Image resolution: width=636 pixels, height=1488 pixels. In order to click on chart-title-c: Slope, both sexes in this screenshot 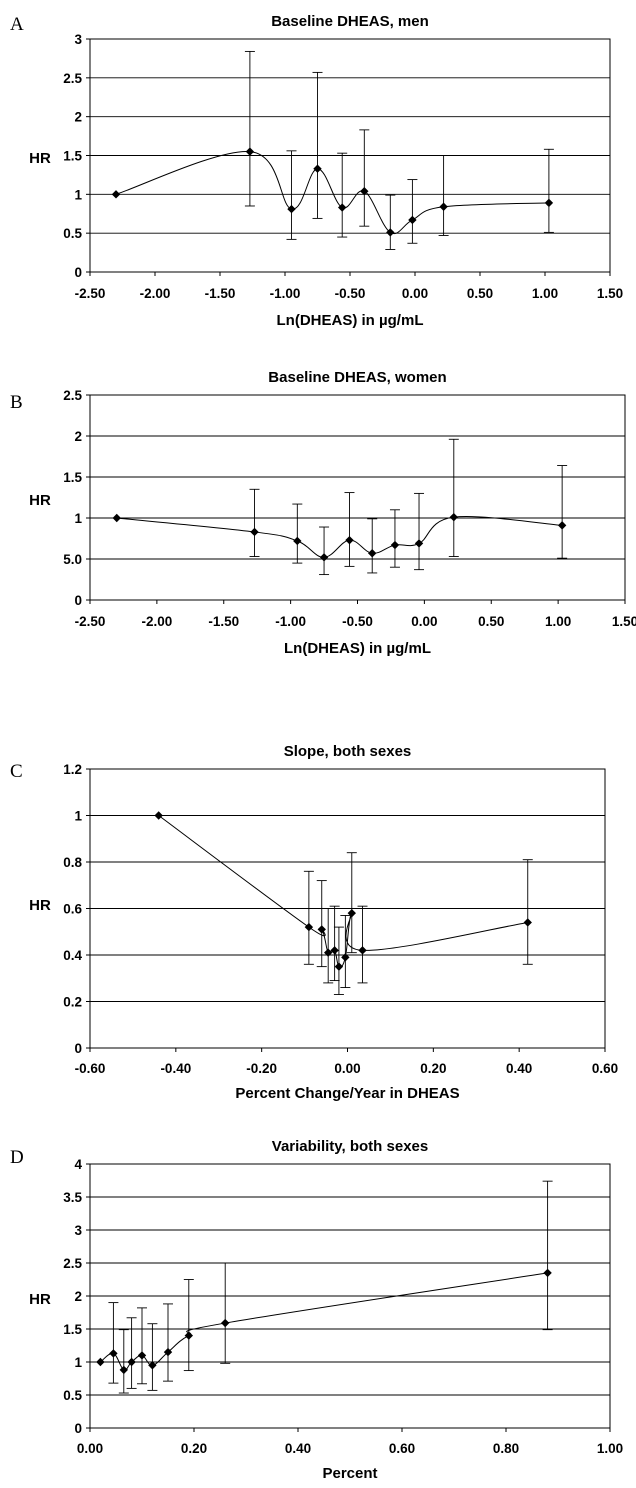, I will do `click(348, 751)`.